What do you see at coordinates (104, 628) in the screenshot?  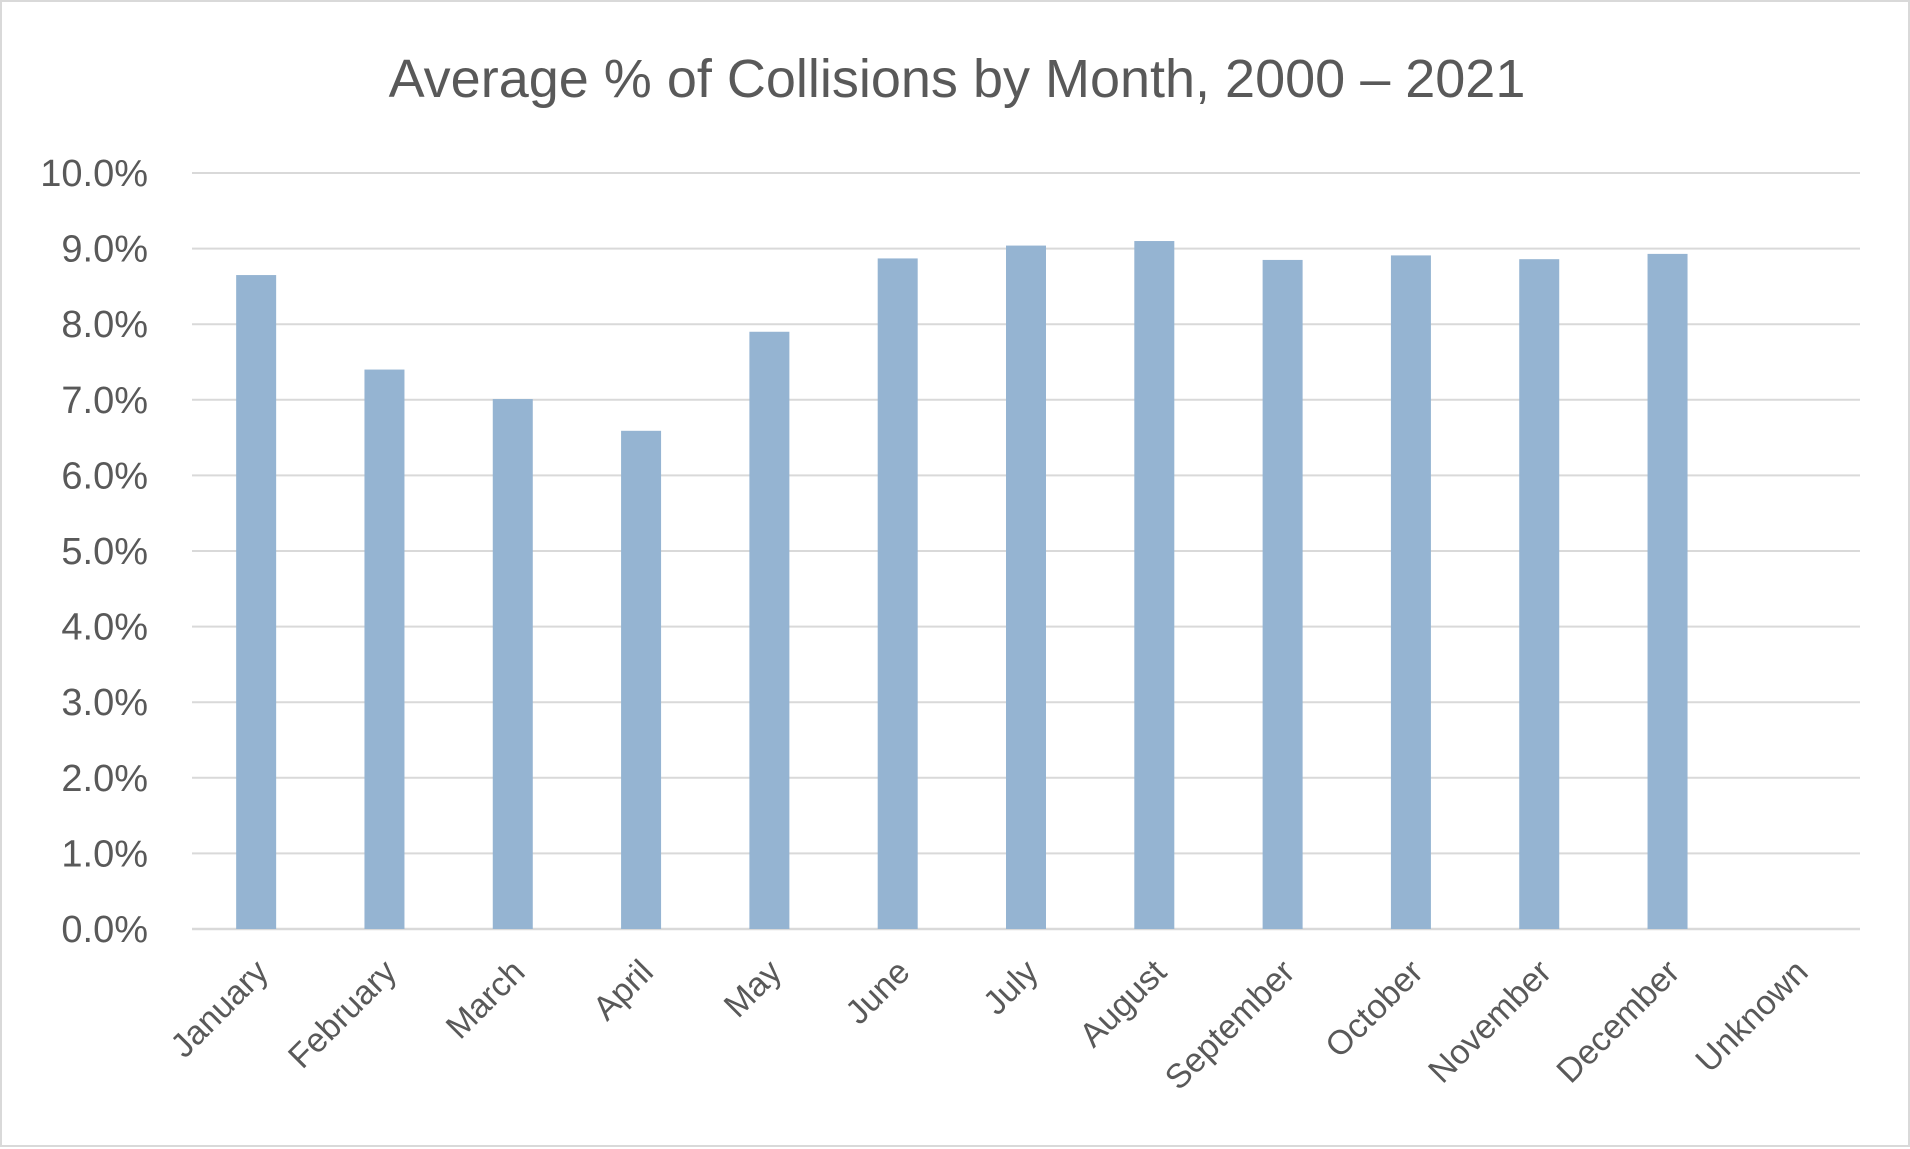 I see `y-tick-label: 4.0%` at bounding box center [104, 628].